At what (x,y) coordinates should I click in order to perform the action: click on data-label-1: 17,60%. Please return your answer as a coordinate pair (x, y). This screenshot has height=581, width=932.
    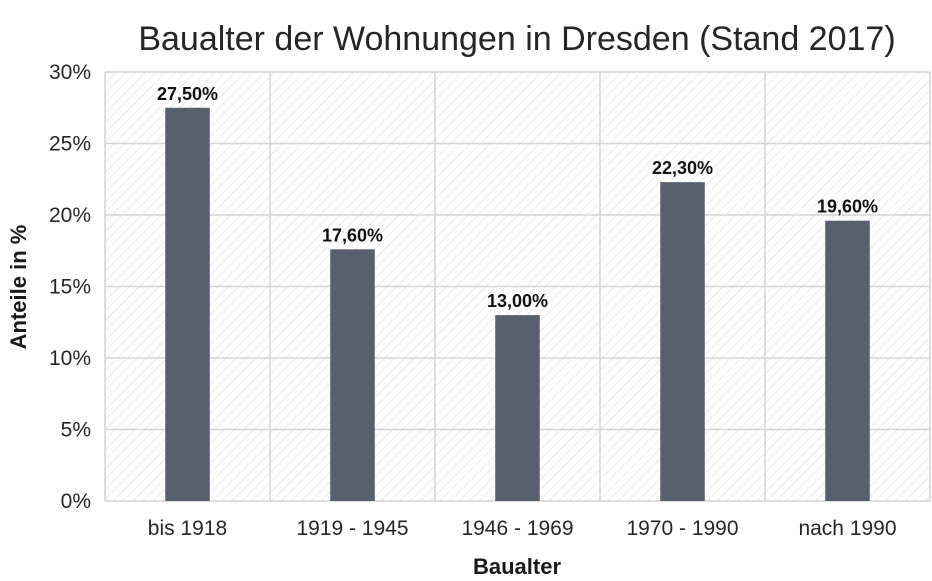
    Looking at the image, I should click on (352, 235).